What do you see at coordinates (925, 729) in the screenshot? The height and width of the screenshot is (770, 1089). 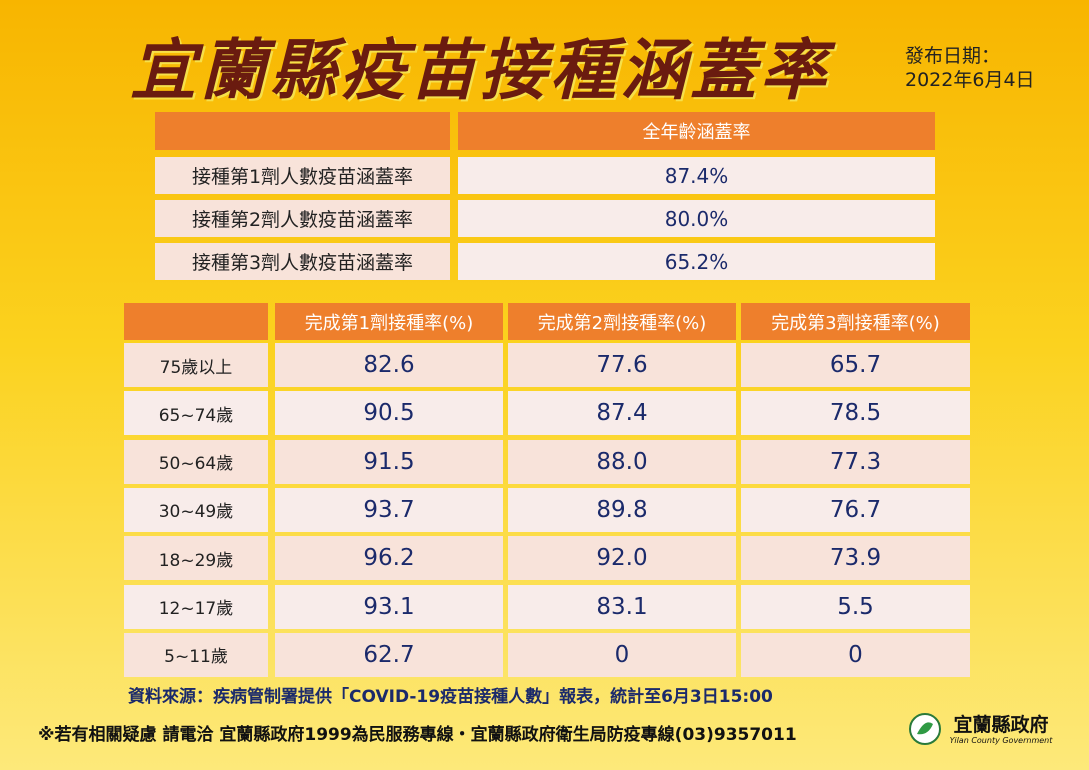 I see `logo-icon` at bounding box center [925, 729].